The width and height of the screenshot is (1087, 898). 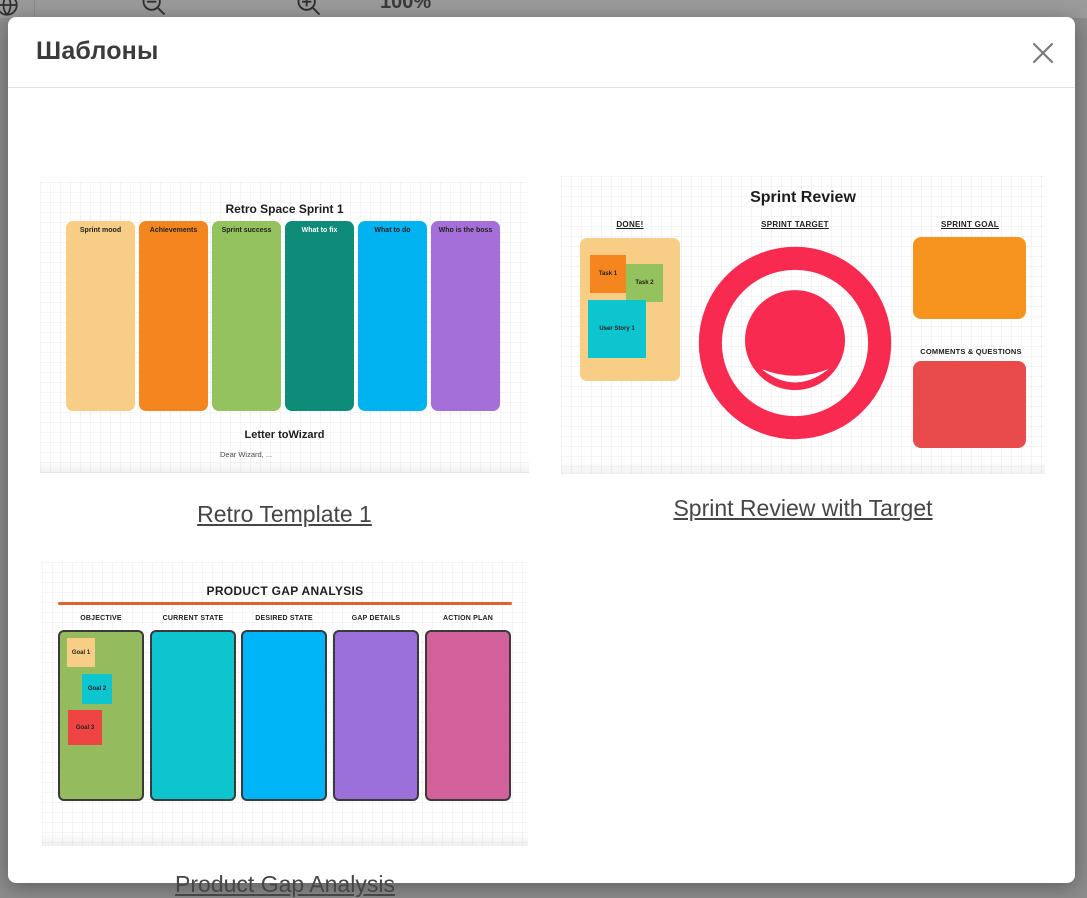 I want to click on modal-header: Шаблоны, so click(x=541, y=52).